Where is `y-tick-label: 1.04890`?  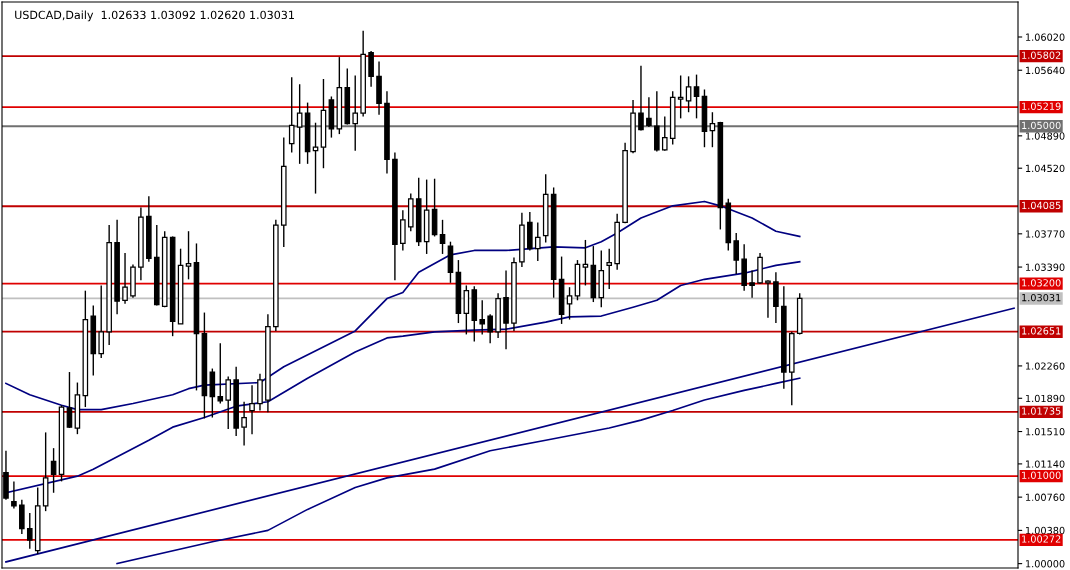 y-tick-label: 1.04890 is located at coordinates (1045, 136).